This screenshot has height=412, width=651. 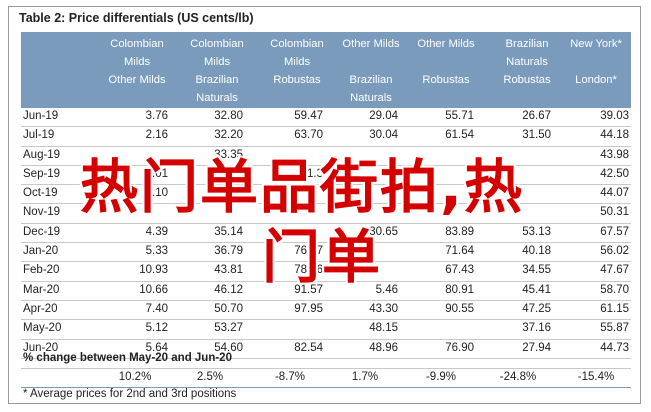 I want to click on row-value: 59.47, so click(x=308, y=116).